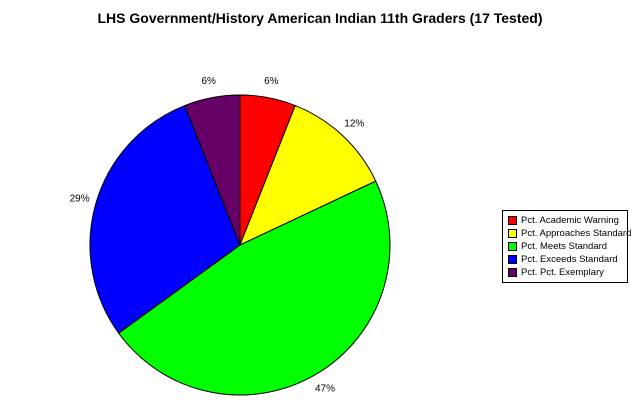  I want to click on legend-item: Pct. Meets Standard, so click(565, 246).